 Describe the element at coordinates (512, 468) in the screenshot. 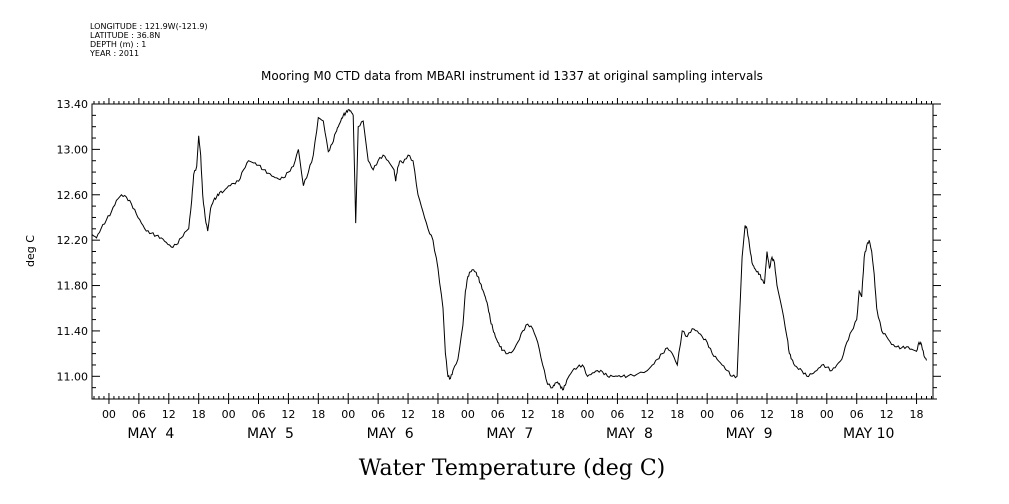

I see `bottom-title: Water Temperature (deg C)` at that location.